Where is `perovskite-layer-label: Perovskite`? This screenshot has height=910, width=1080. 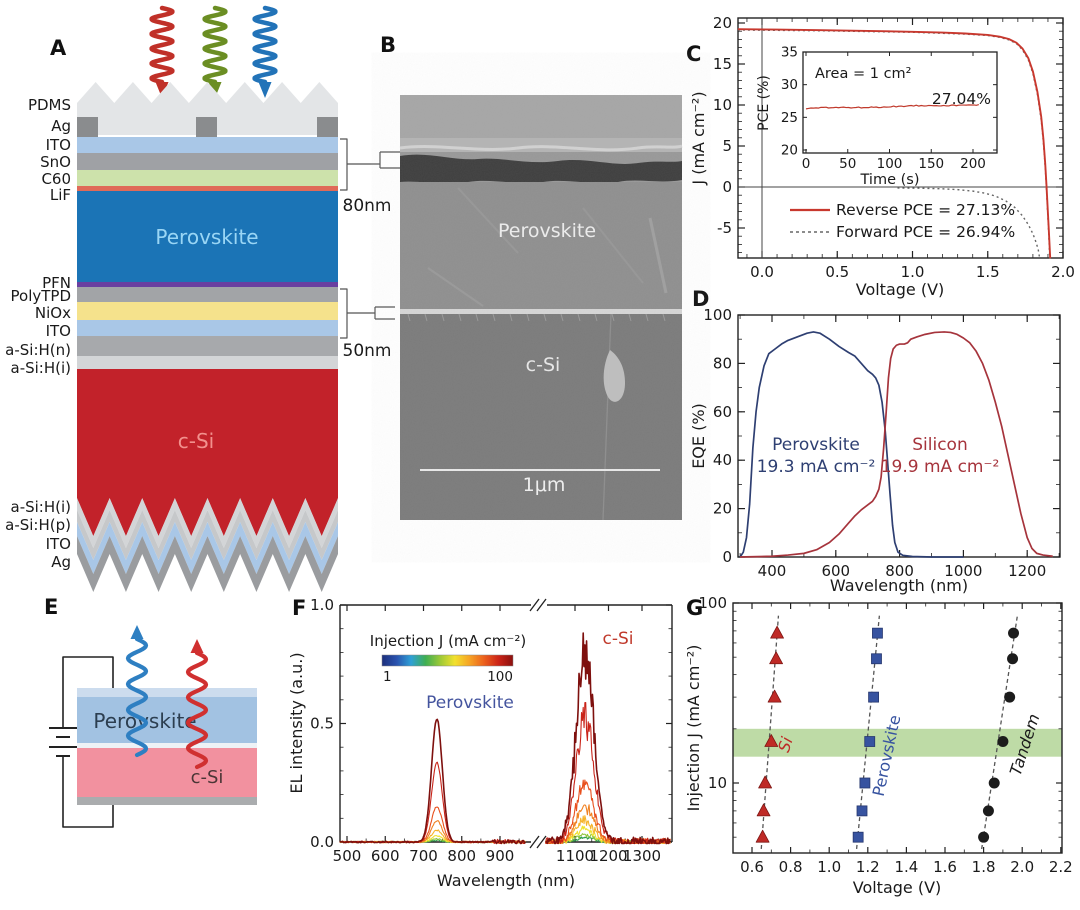 perovskite-layer-label: Perovskite is located at coordinates (206, 237).